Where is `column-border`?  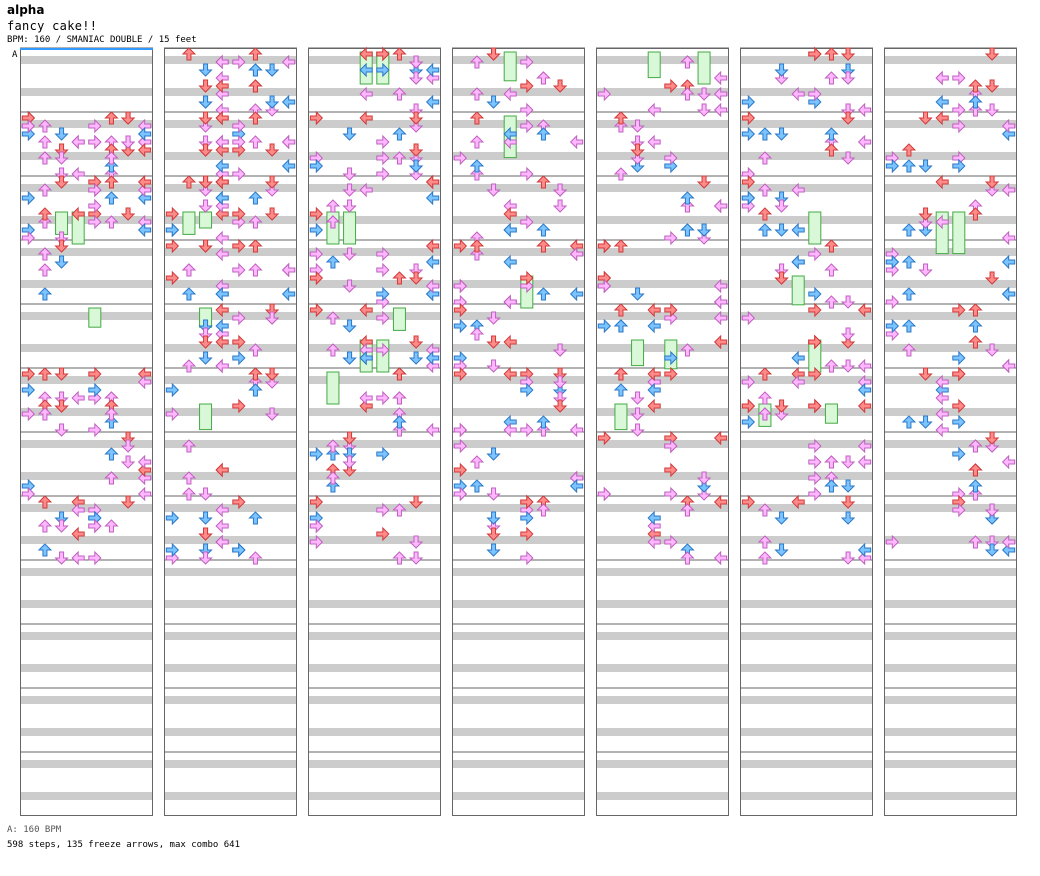 column-border is located at coordinates (950, 432).